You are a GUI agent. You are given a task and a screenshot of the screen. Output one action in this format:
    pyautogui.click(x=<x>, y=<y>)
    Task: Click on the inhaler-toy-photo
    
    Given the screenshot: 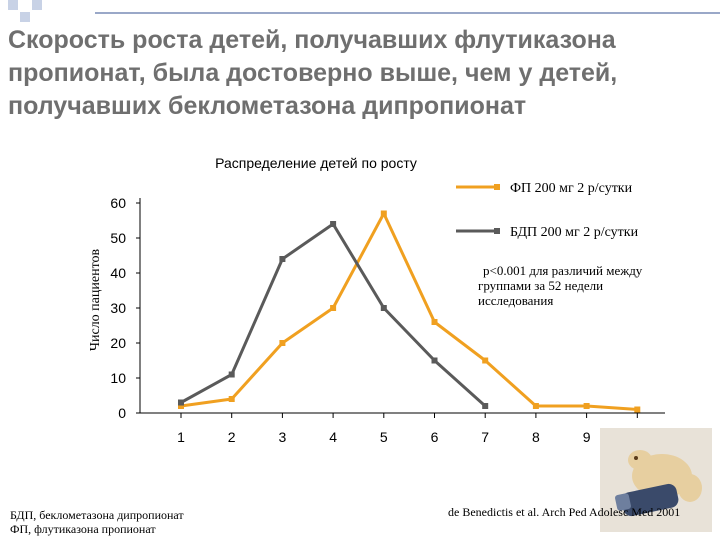 What is the action you would take?
    pyautogui.click(x=656, y=480)
    